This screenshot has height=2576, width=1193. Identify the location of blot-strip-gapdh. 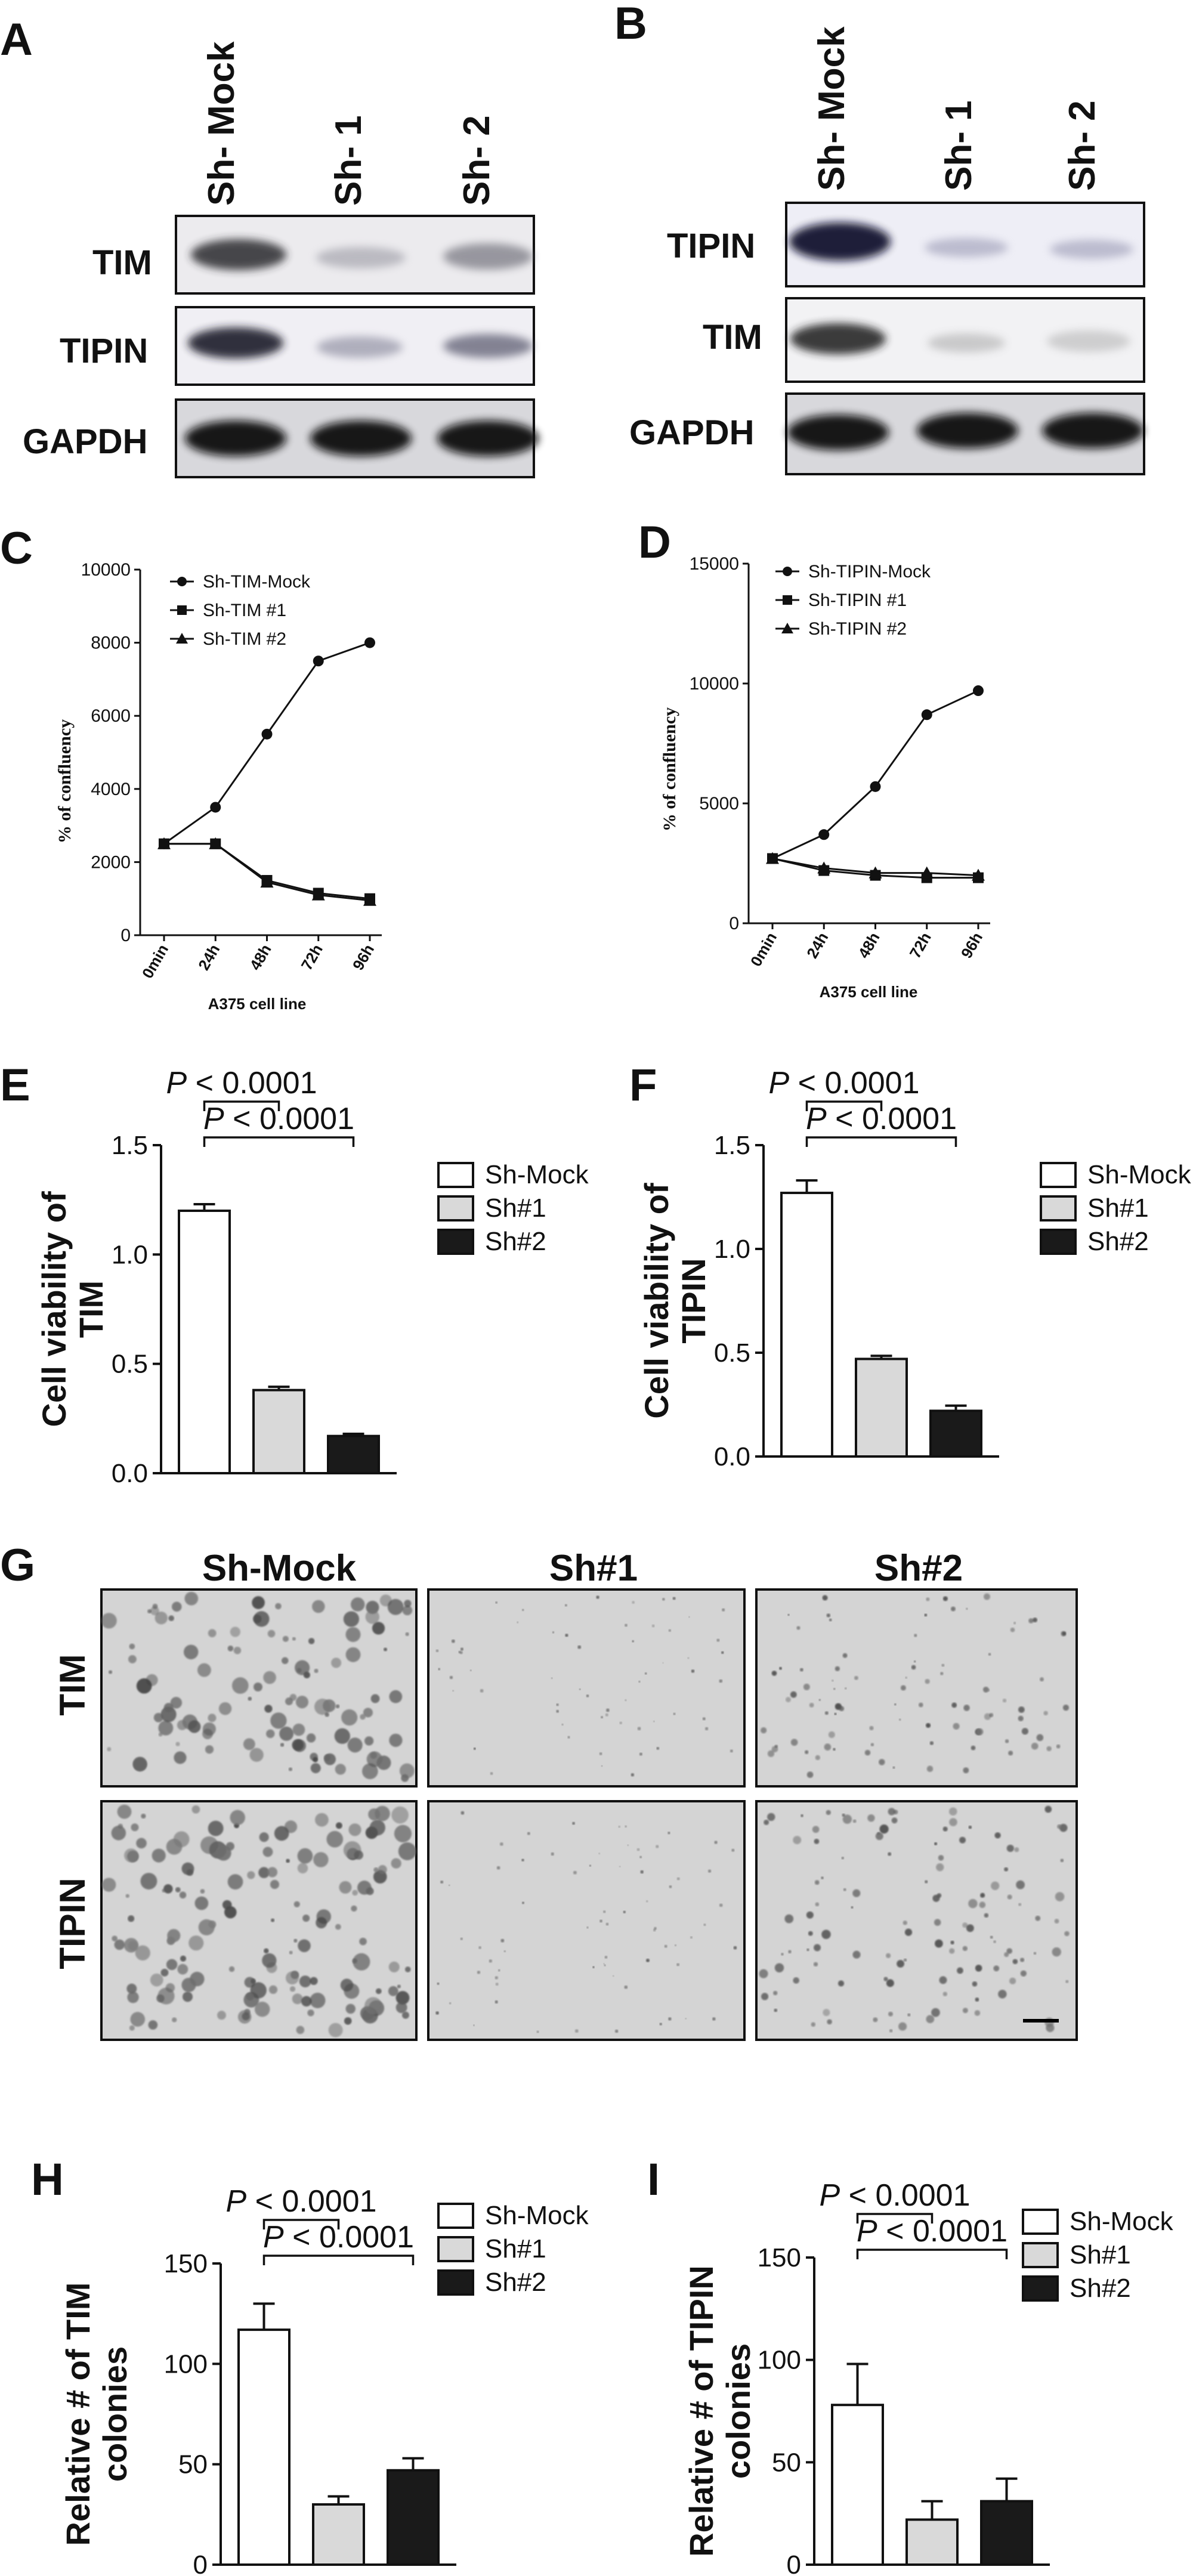
(357, 438).